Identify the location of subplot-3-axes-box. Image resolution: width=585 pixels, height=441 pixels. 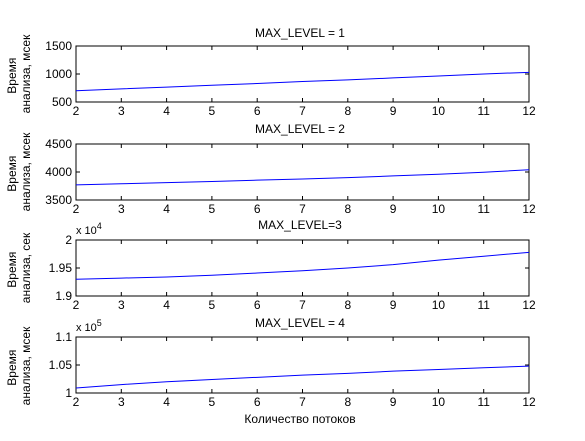
(302, 268).